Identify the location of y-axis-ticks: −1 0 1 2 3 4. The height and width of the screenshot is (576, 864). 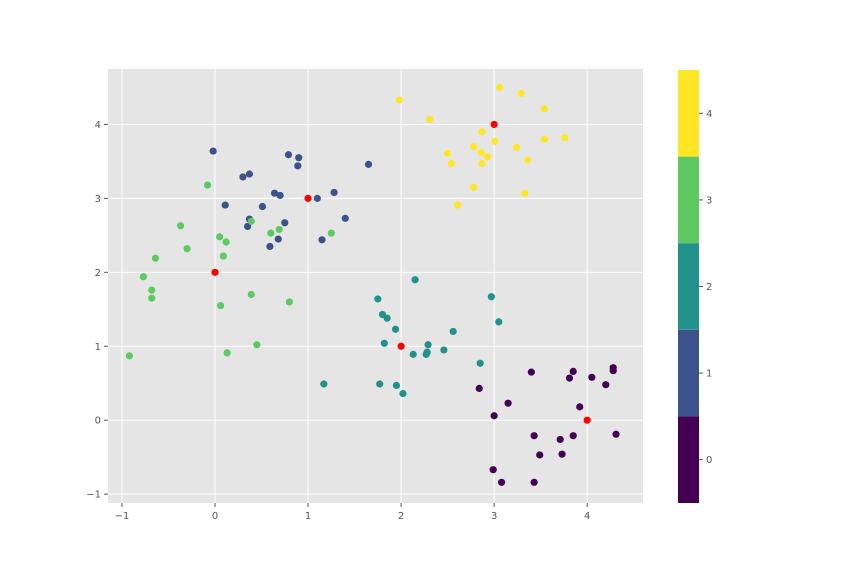
(97, 310).